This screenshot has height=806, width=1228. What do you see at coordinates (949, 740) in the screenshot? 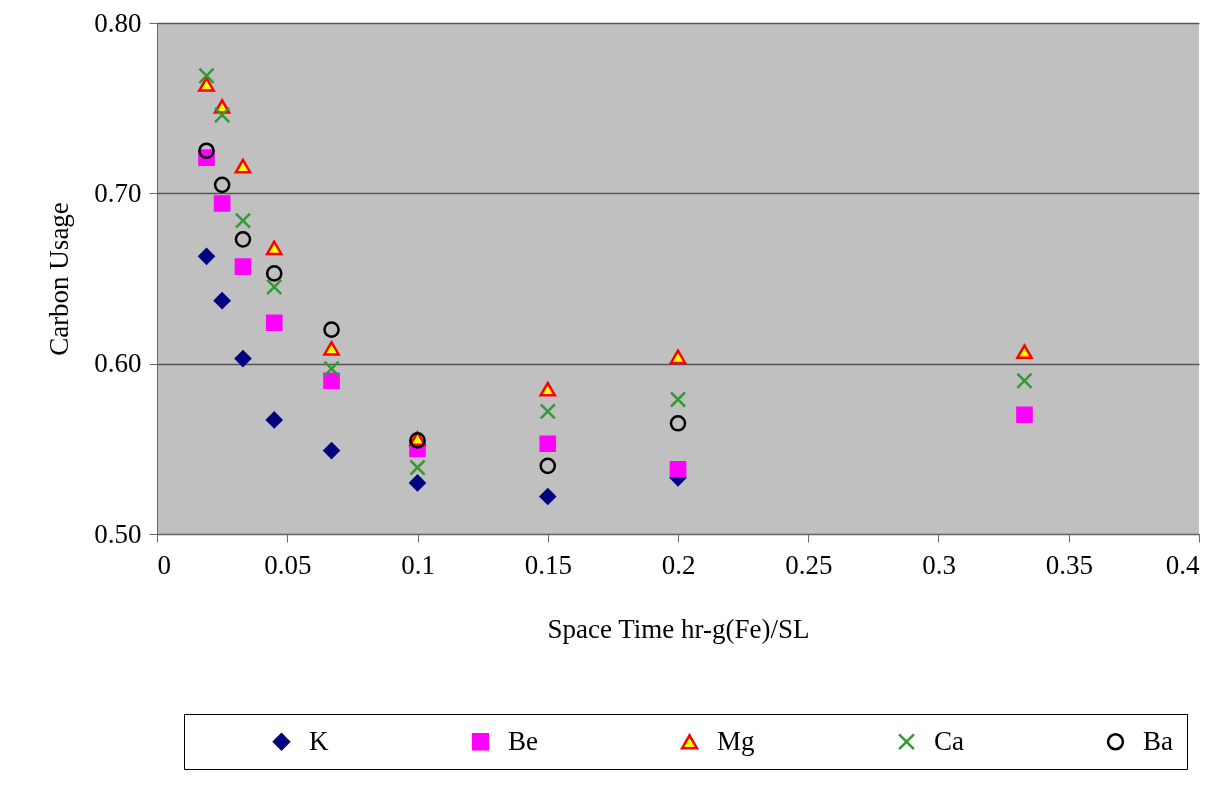
I see `legend-label: Ca` at bounding box center [949, 740].